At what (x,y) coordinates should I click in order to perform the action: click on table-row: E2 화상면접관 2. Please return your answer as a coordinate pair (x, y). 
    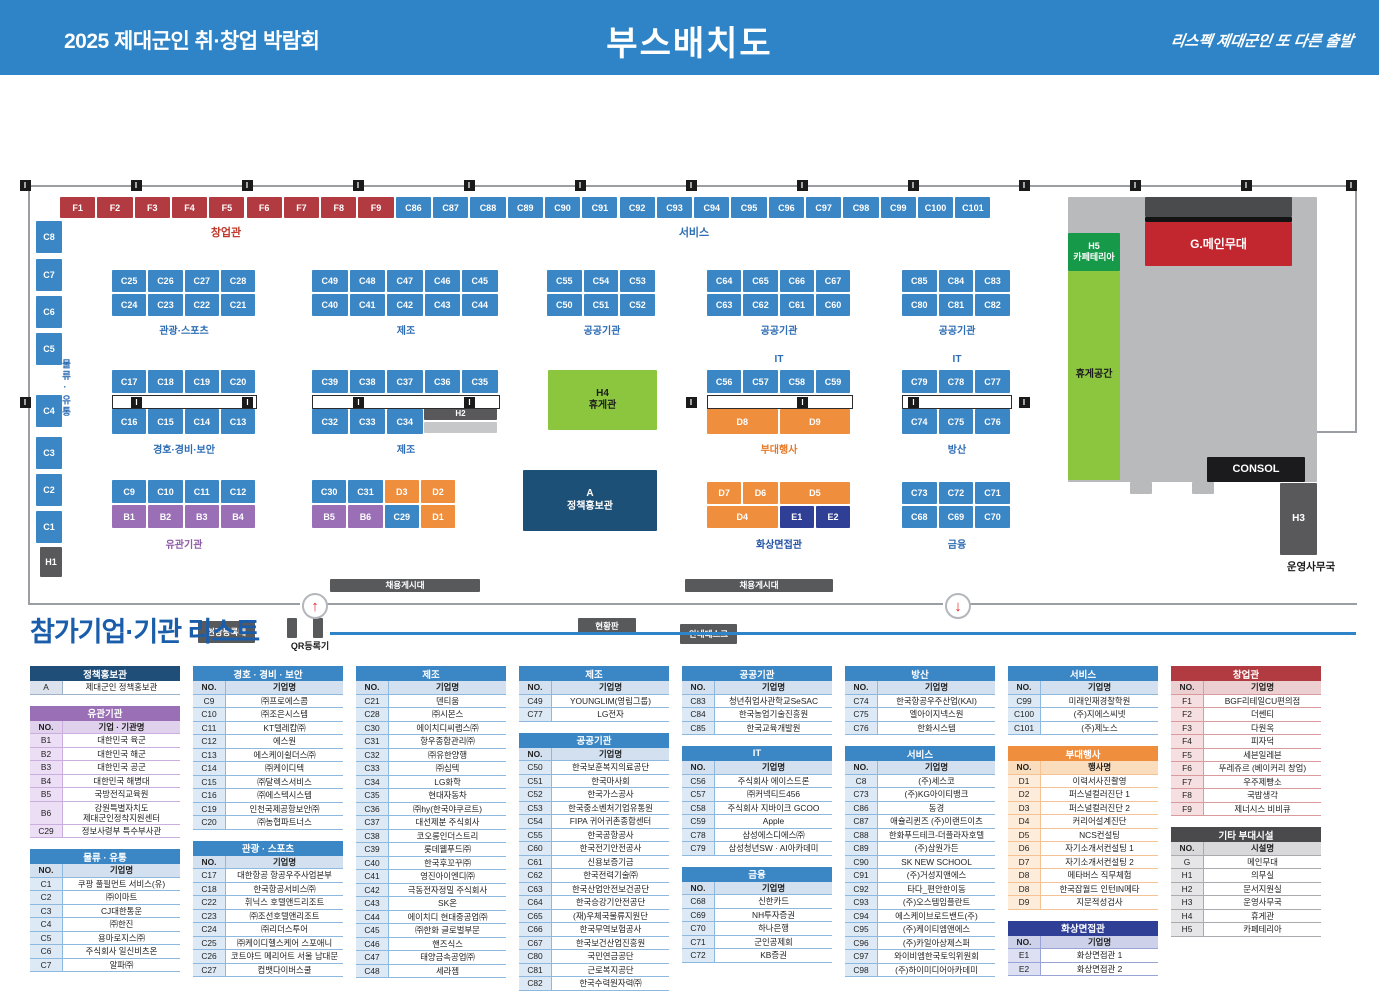
    Looking at the image, I should click on (1083, 969).